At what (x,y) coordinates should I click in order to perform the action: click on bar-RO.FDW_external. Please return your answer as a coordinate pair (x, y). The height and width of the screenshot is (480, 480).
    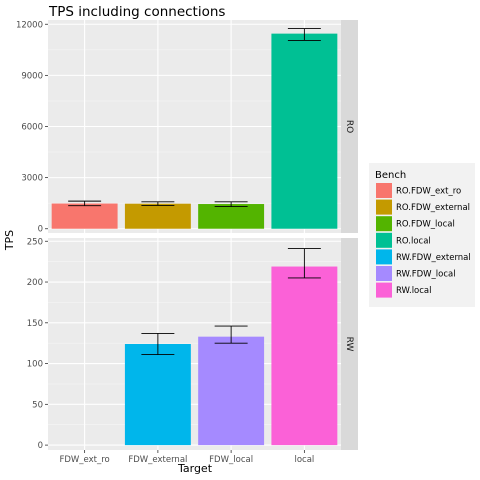
    Looking at the image, I should click on (157, 216).